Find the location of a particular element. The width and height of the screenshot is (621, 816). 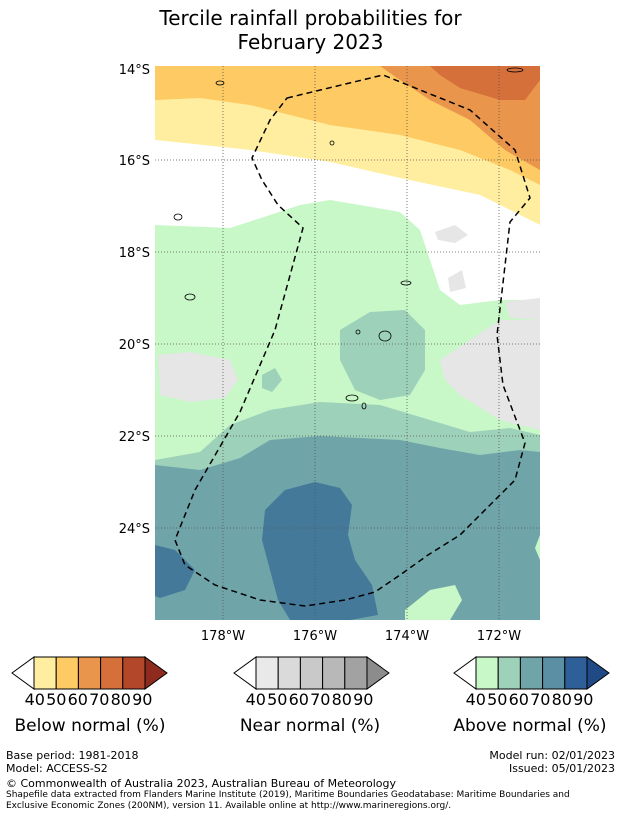

lat-label: 14°S is located at coordinates (134, 70).